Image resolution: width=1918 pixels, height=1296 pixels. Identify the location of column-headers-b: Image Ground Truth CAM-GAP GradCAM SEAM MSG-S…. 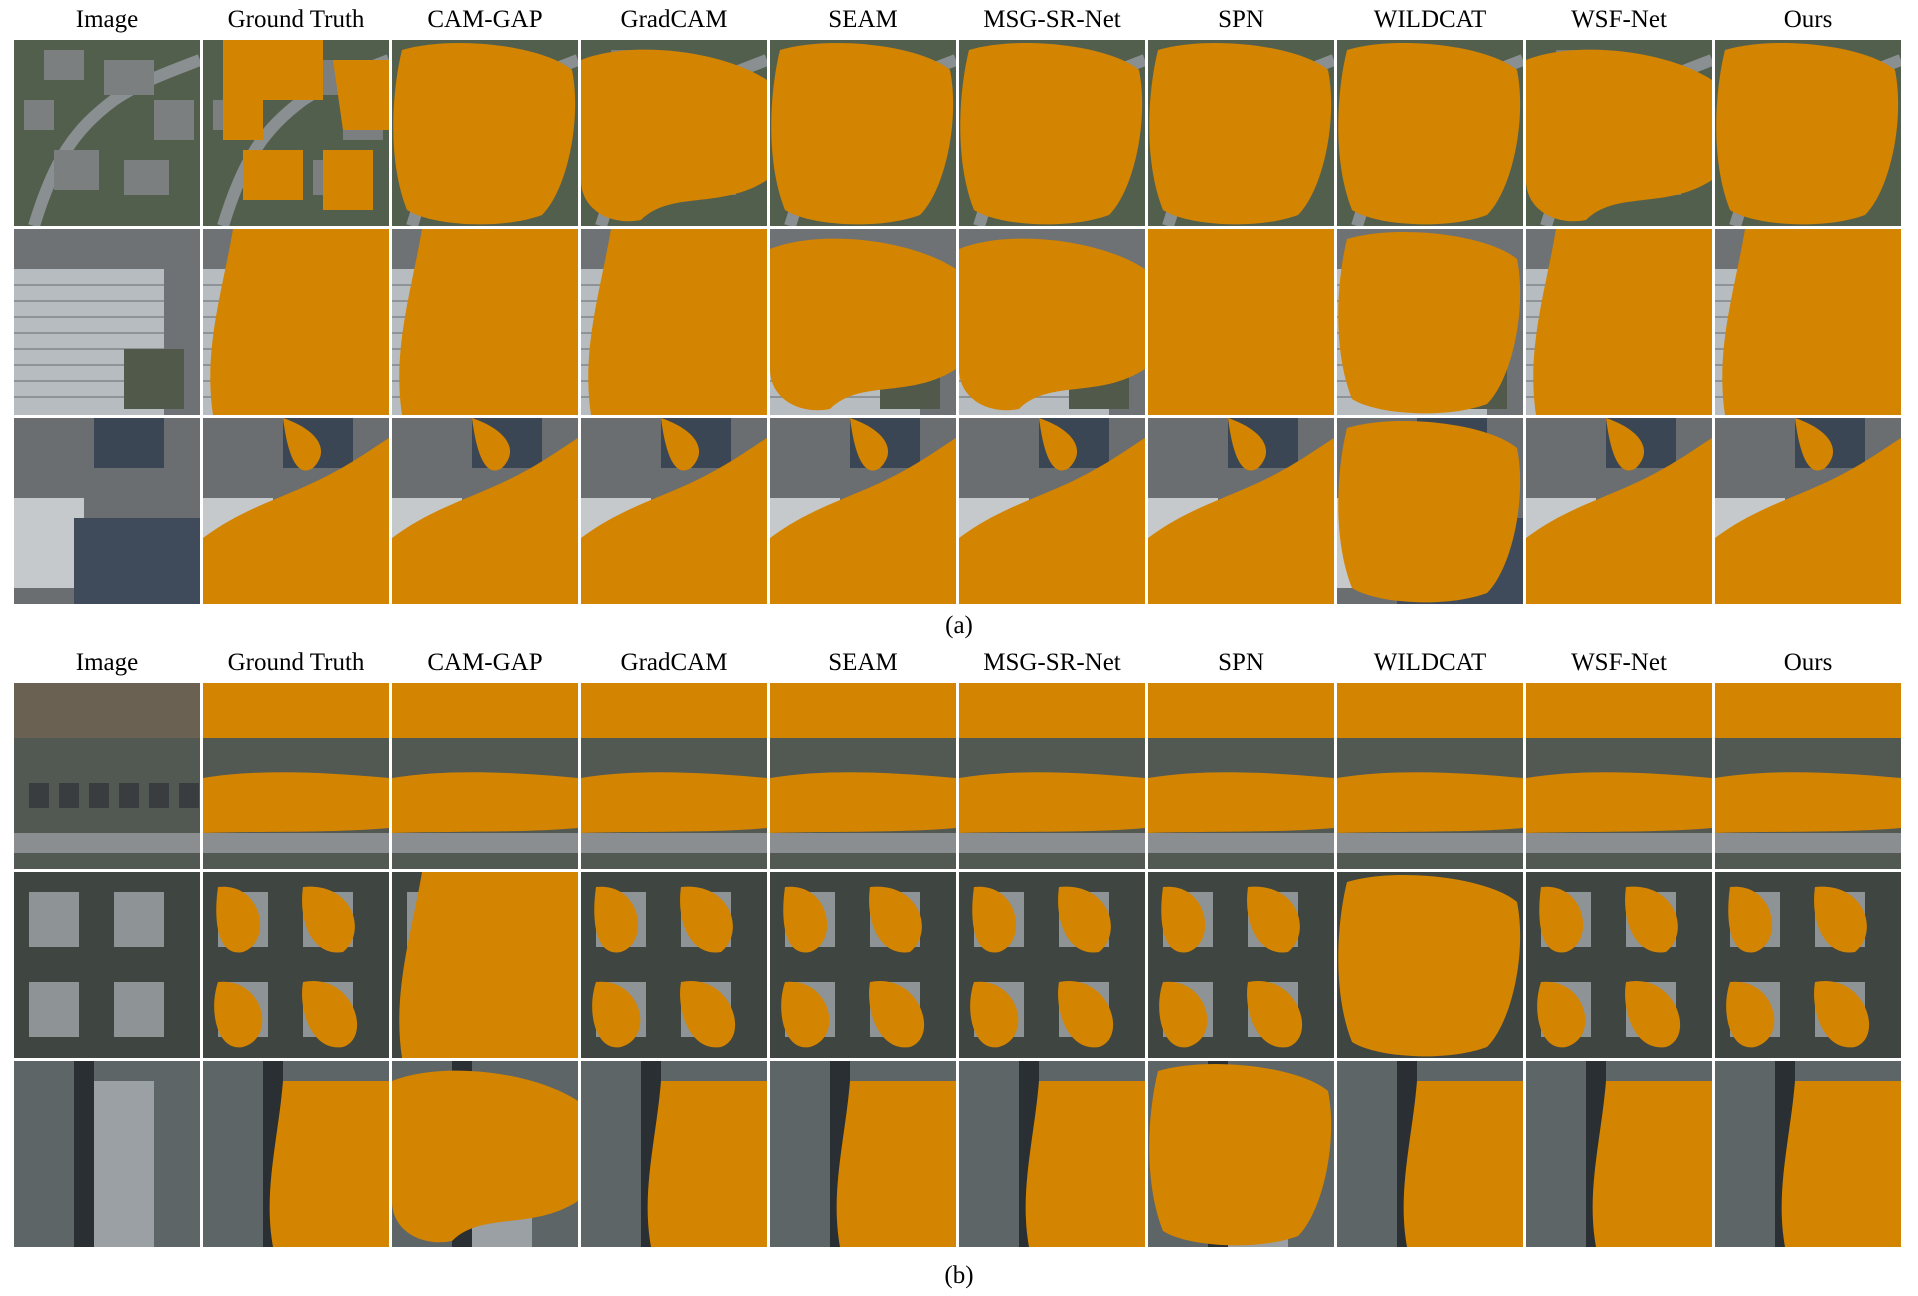
(957, 663).